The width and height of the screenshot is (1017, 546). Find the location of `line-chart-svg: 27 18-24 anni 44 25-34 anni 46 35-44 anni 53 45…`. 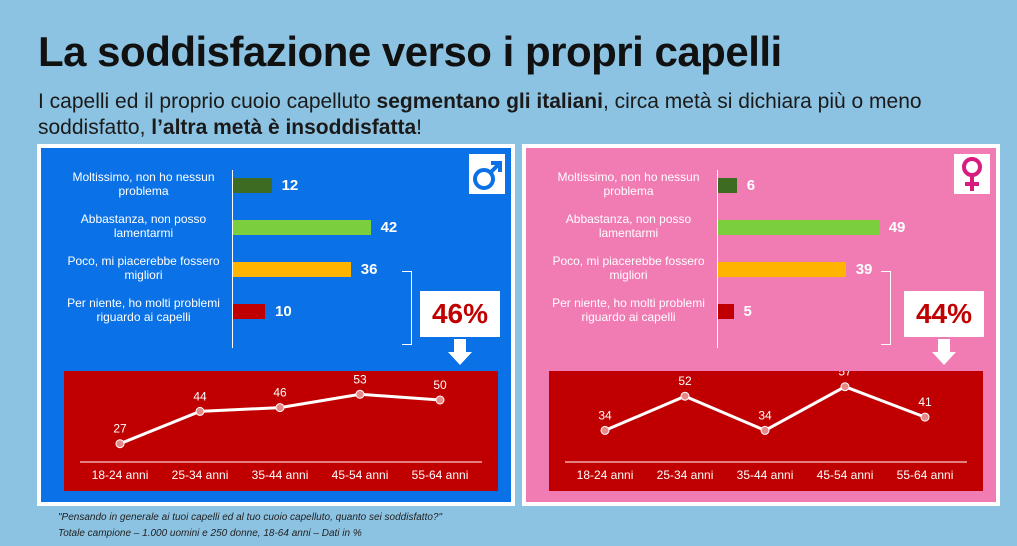

line-chart-svg: 27 18-24 anni 44 25-34 anni 46 35-44 anni 53 45… is located at coordinates (281, 427).